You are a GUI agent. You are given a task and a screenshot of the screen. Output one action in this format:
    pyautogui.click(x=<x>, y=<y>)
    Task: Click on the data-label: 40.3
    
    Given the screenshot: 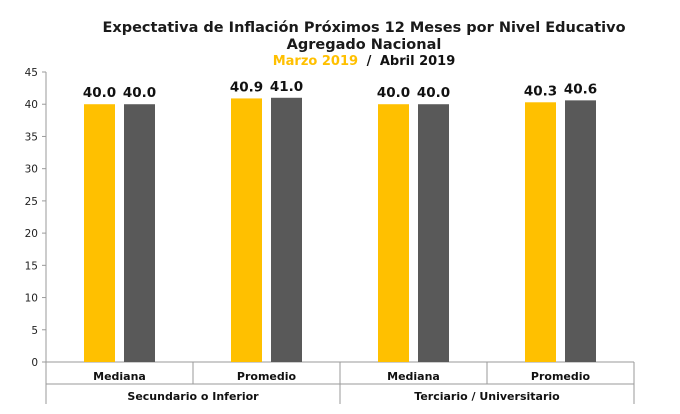 What is the action you would take?
    pyautogui.click(x=540, y=91)
    